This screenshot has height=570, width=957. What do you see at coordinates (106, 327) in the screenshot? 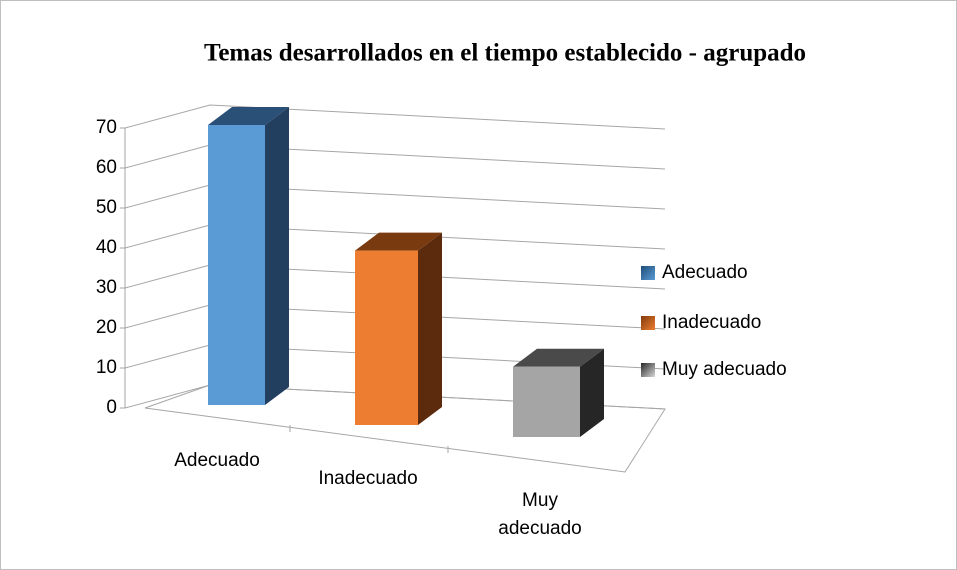
I see `y-tick-label: 20` at bounding box center [106, 327].